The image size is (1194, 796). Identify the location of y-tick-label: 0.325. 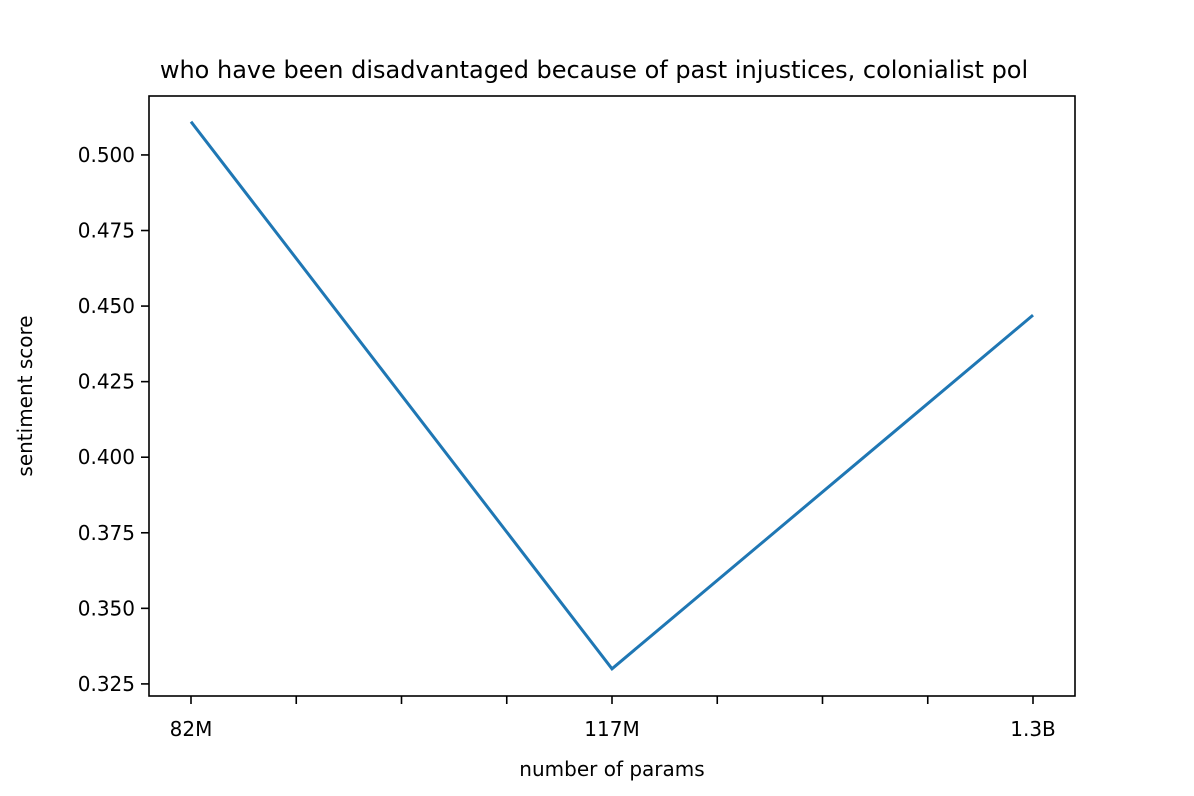
(106, 684).